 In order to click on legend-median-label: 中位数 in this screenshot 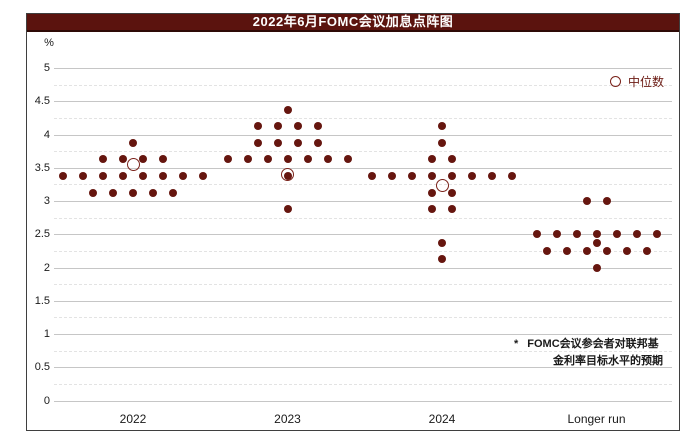, I will do `click(646, 82)`.